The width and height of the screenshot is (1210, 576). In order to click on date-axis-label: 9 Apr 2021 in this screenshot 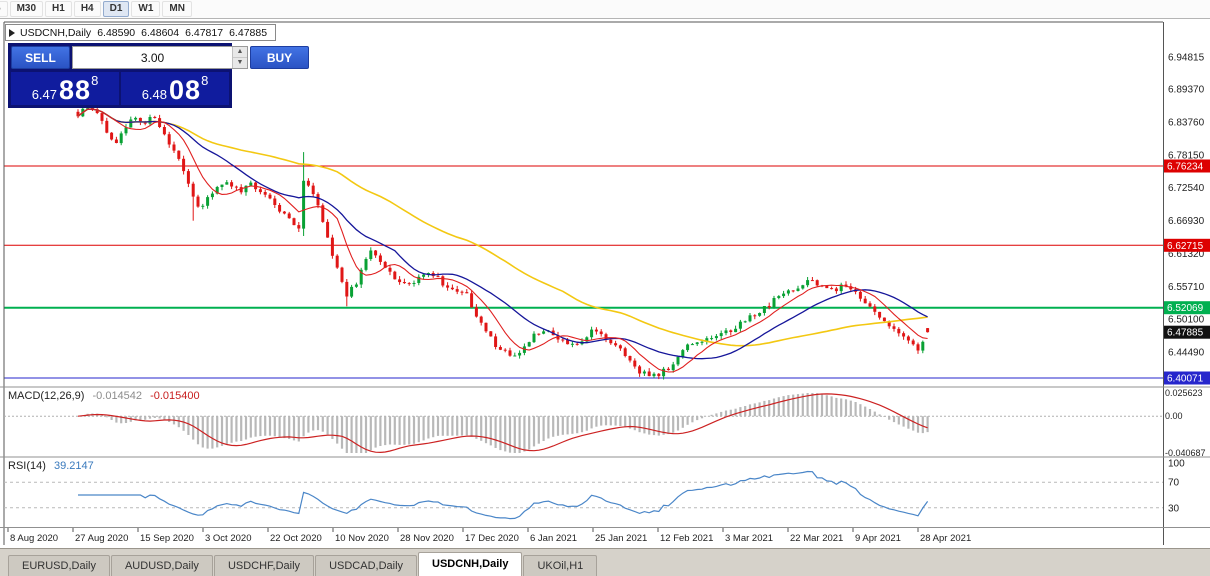, I will do `click(878, 538)`.